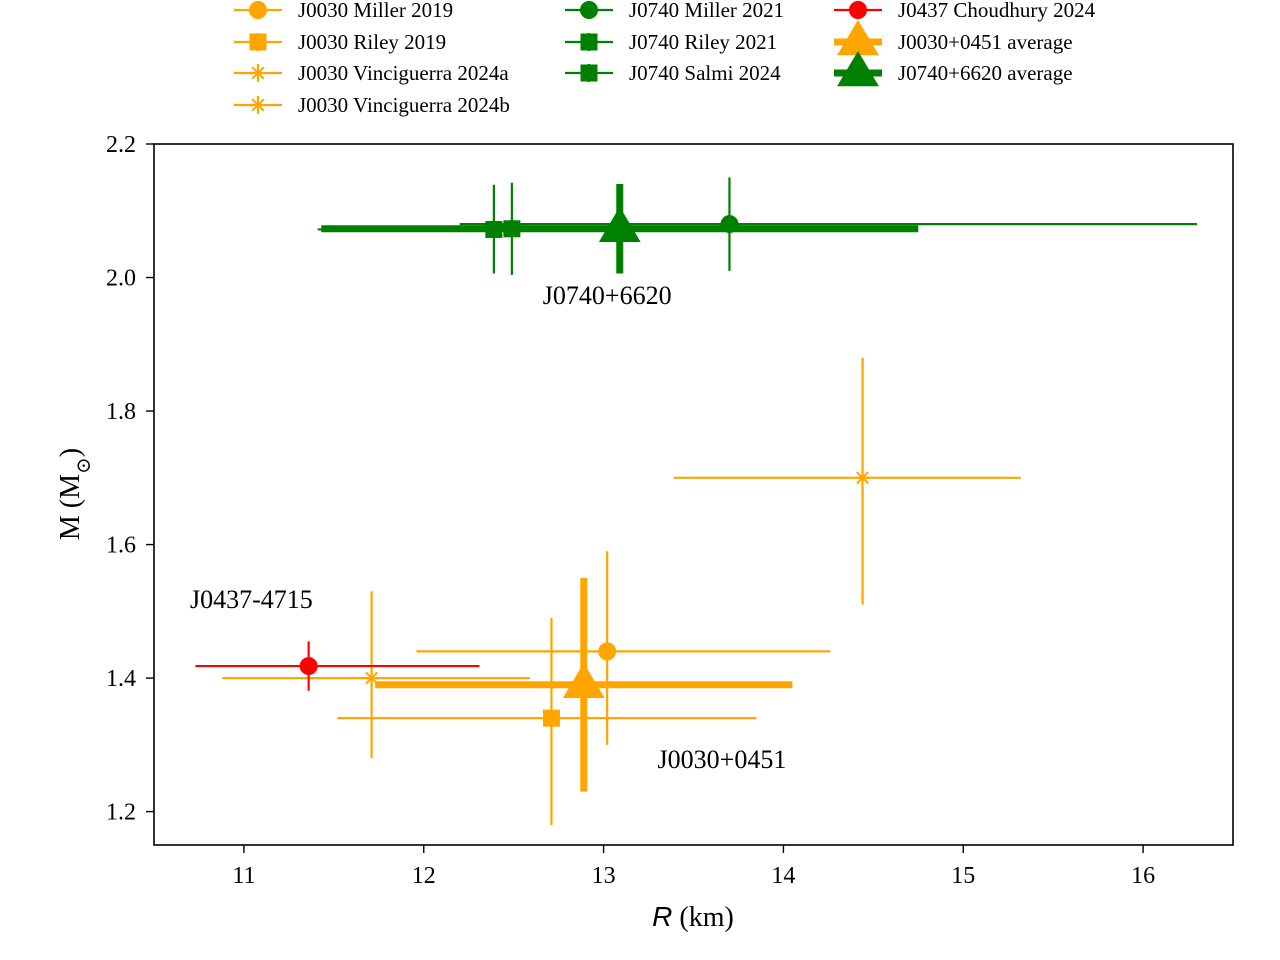 The image size is (1280, 960). I want to click on legend-label: J0030 Miller 2019, so click(375, 11).